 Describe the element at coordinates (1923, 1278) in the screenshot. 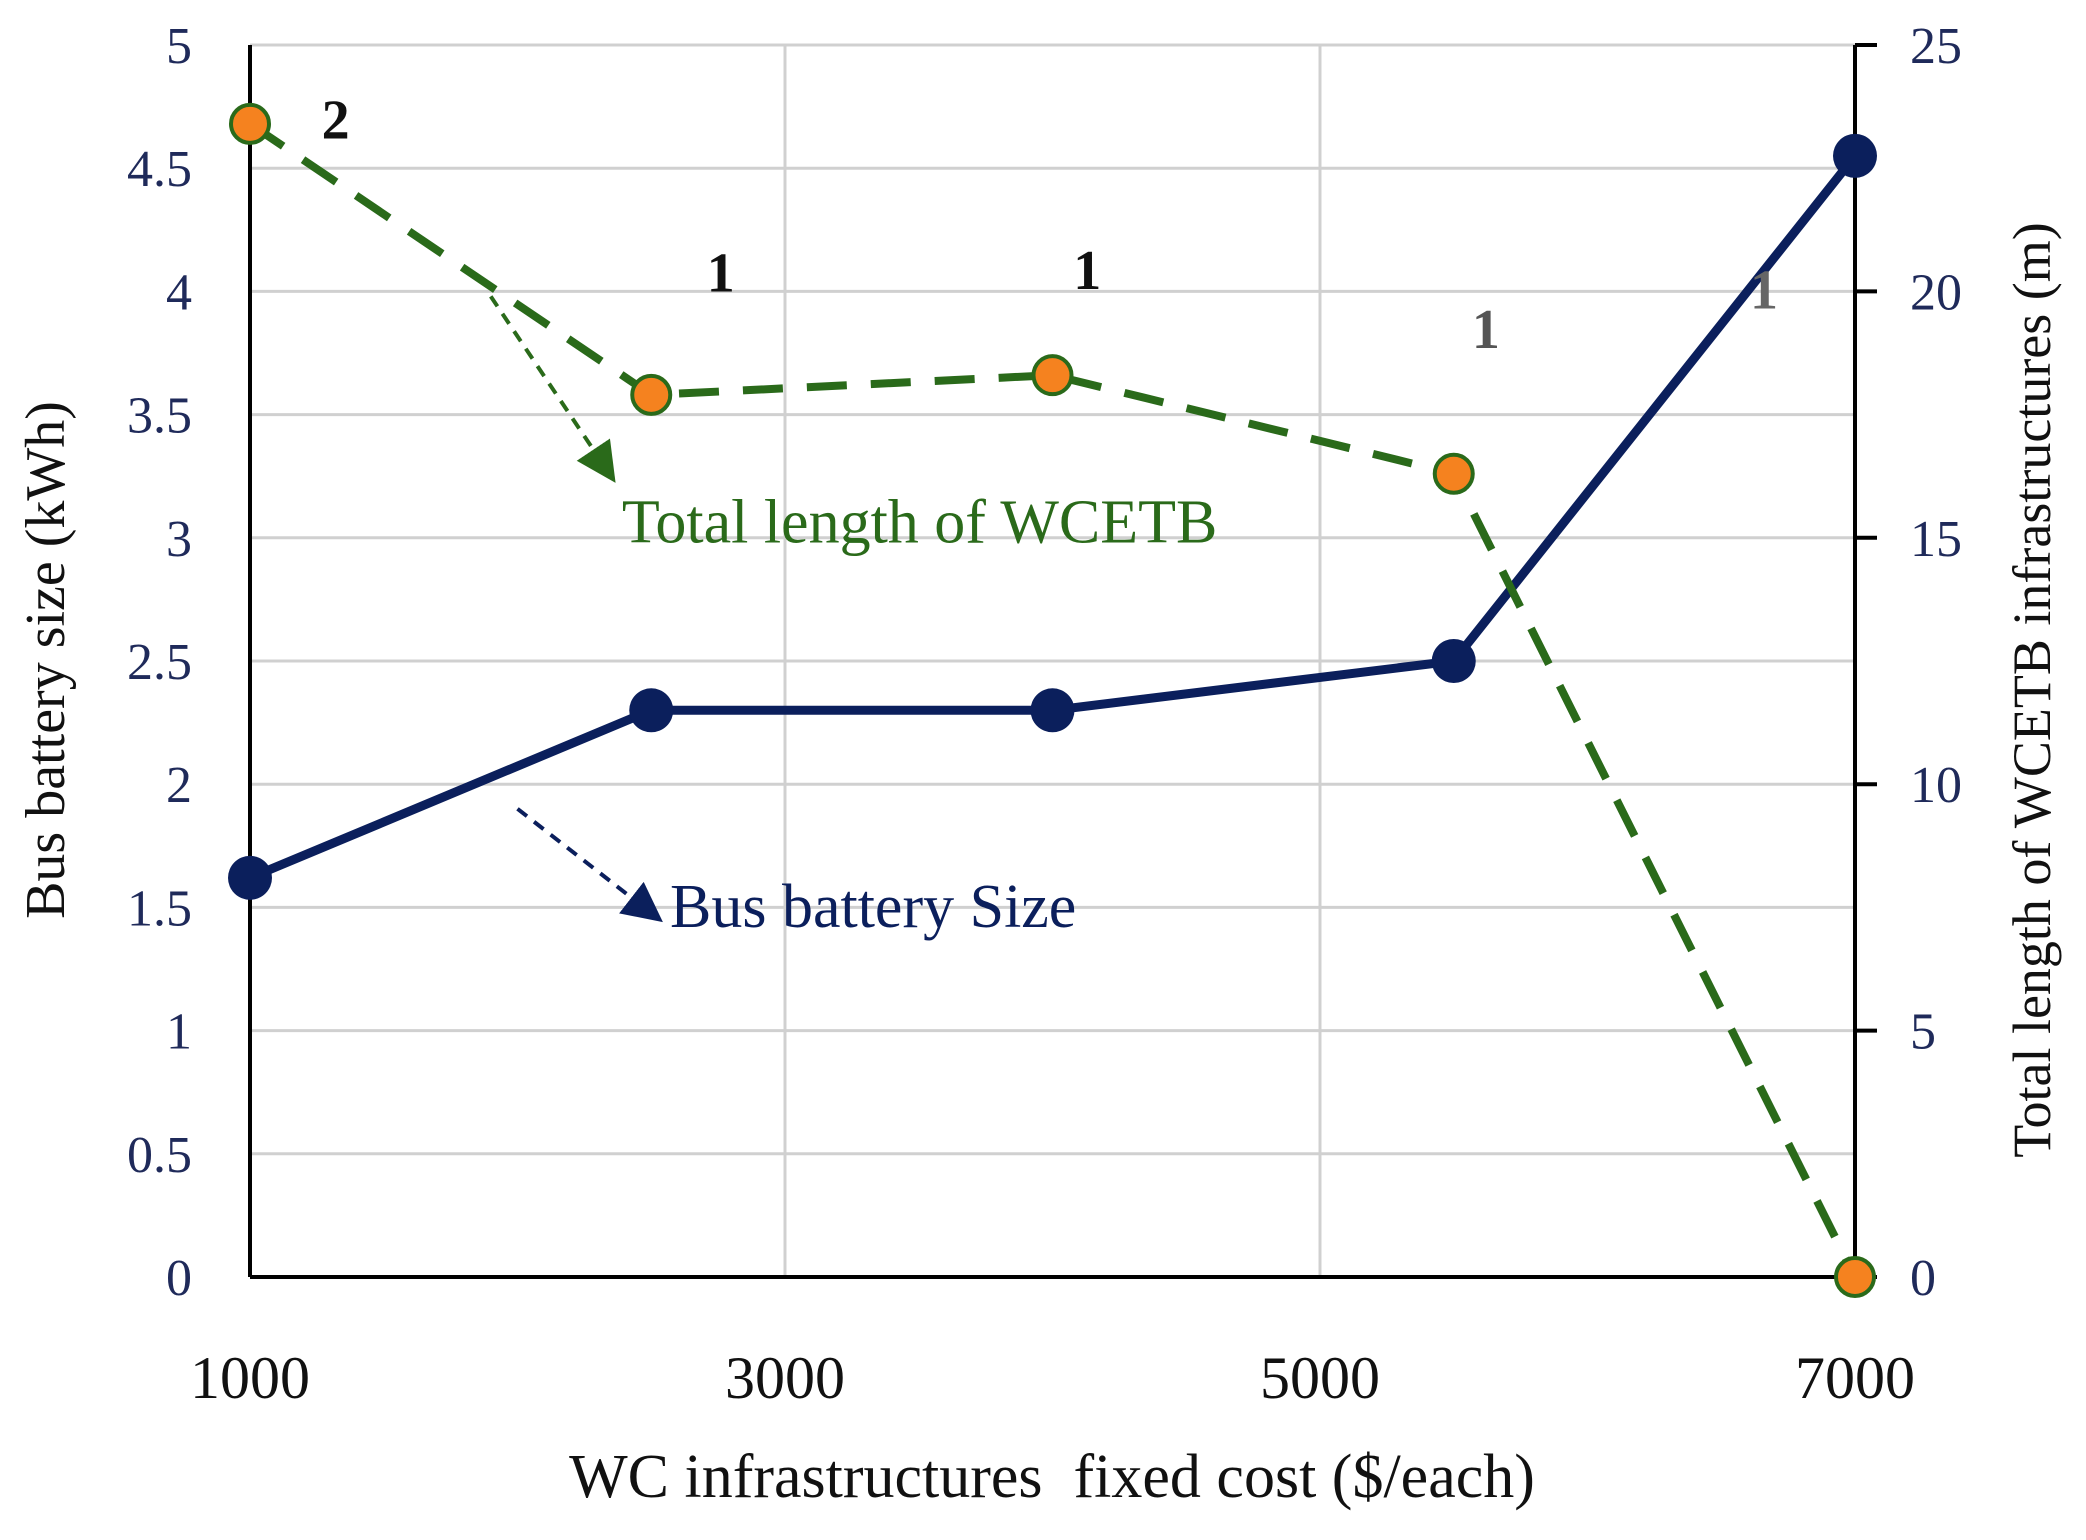

I see `right-tick-label: 0` at that location.